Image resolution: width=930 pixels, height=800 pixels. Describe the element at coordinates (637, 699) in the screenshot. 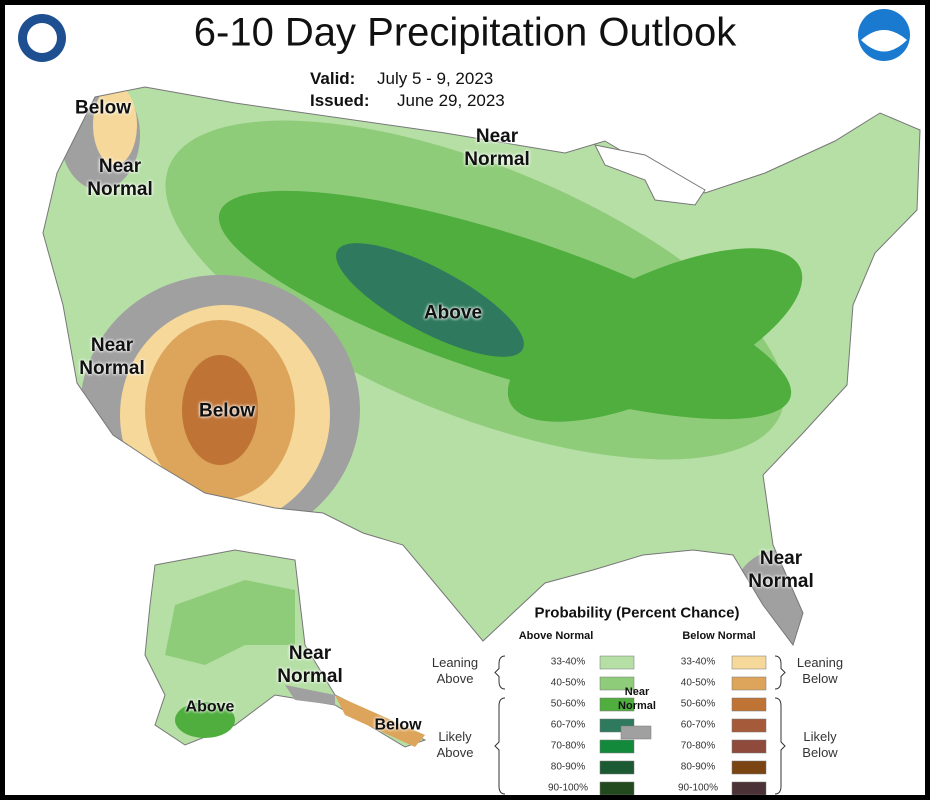

I see `legend-near-normal: Near Normal` at that location.